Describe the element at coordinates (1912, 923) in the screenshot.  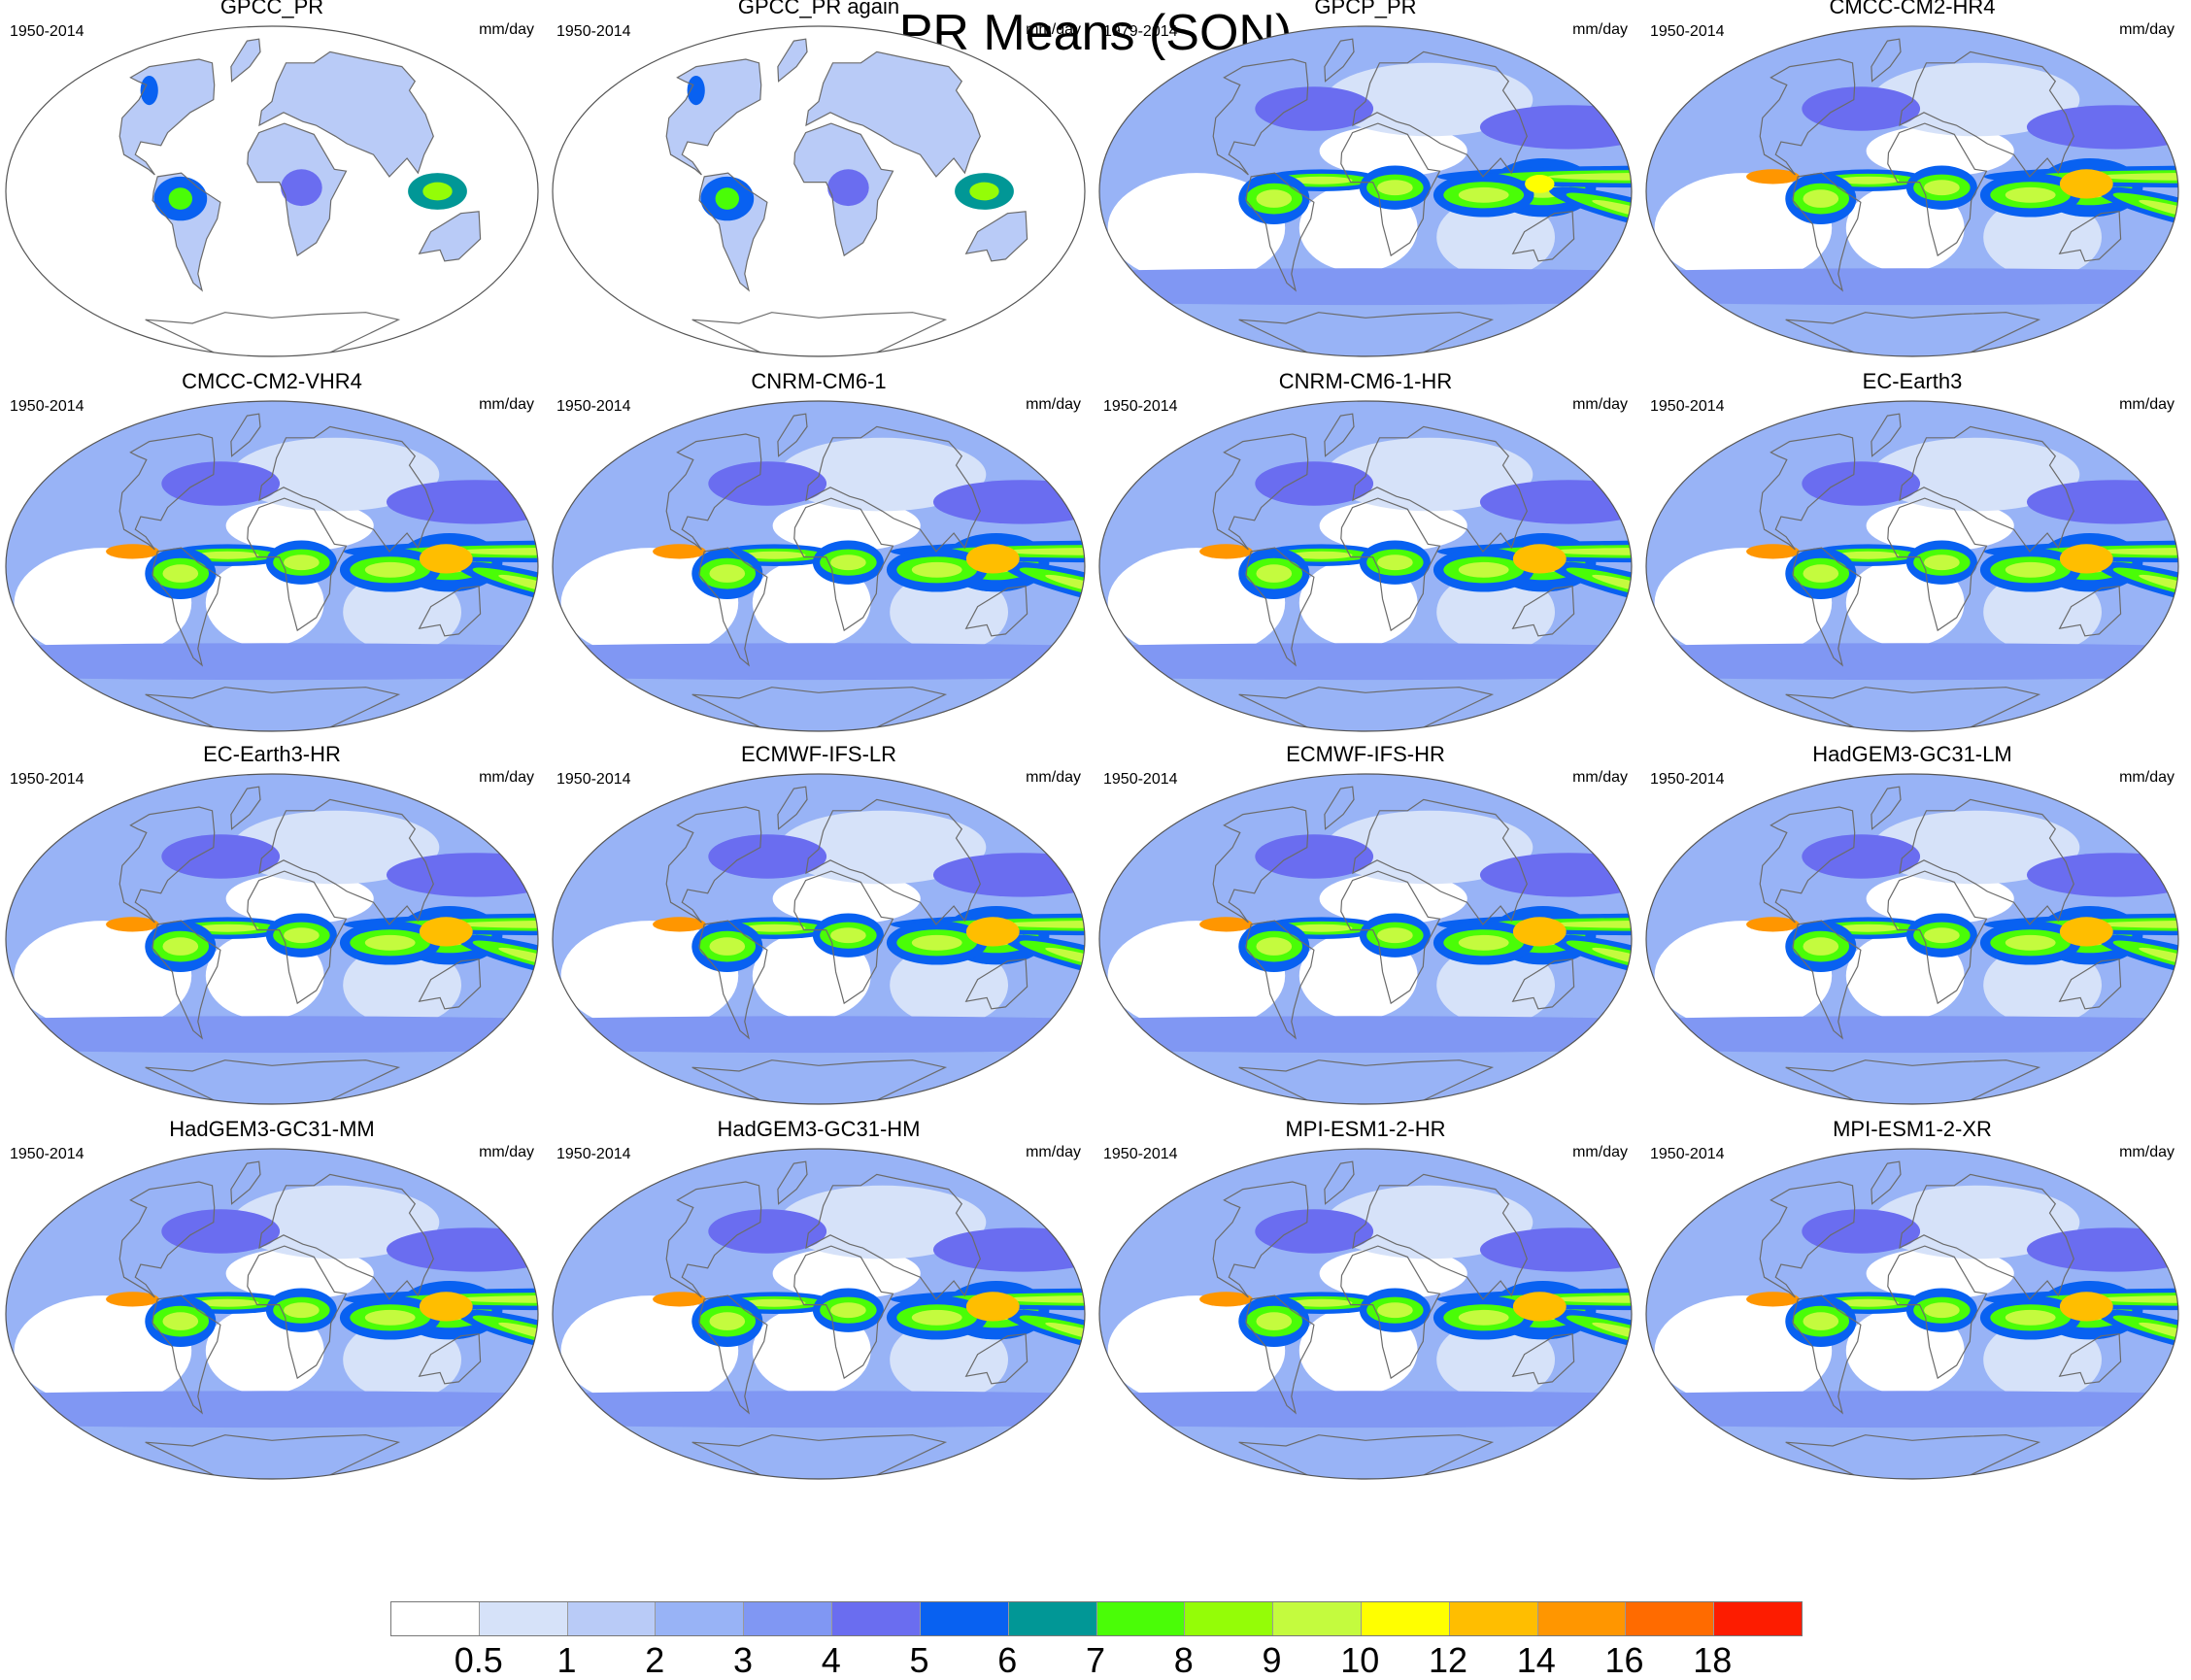
I see `map-panel: HadGEM3-GC31-LM 1950-2014 mm/day` at that location.